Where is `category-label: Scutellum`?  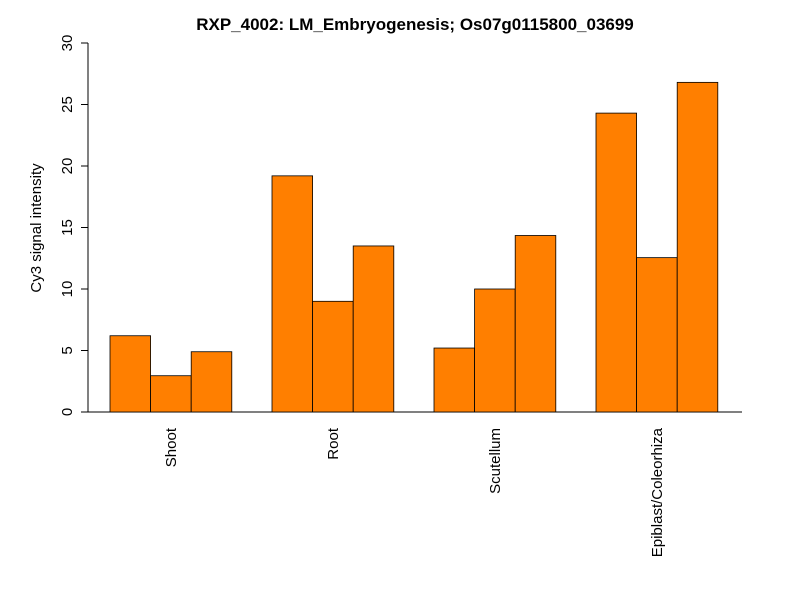 category-label: Scutellum is located at coordinates (495, 461).